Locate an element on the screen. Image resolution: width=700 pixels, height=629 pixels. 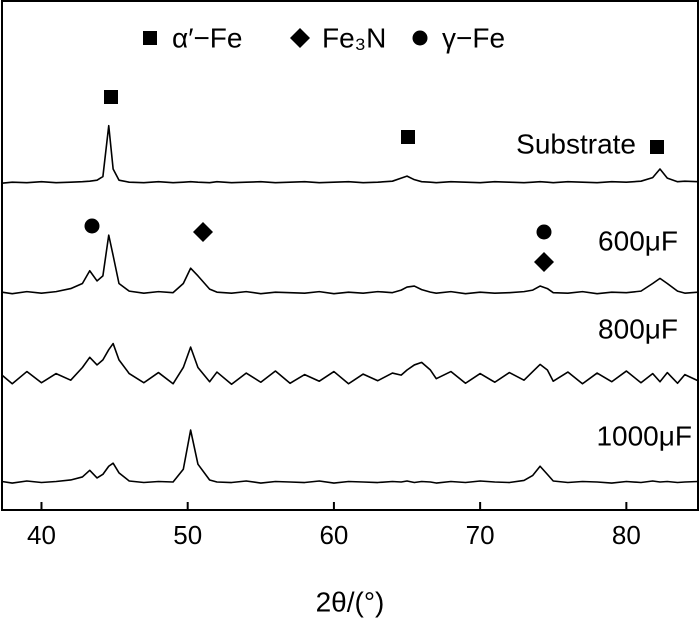
series-label: 800μF is located at coordinates (638, 328).